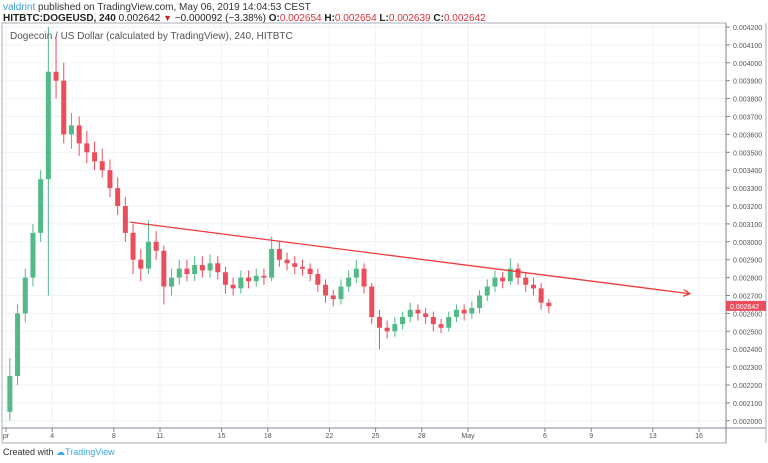 This screenshot has width=768, height=463. I want to click on price-change: −0.000092 (−3.38%), so click(220, 18).